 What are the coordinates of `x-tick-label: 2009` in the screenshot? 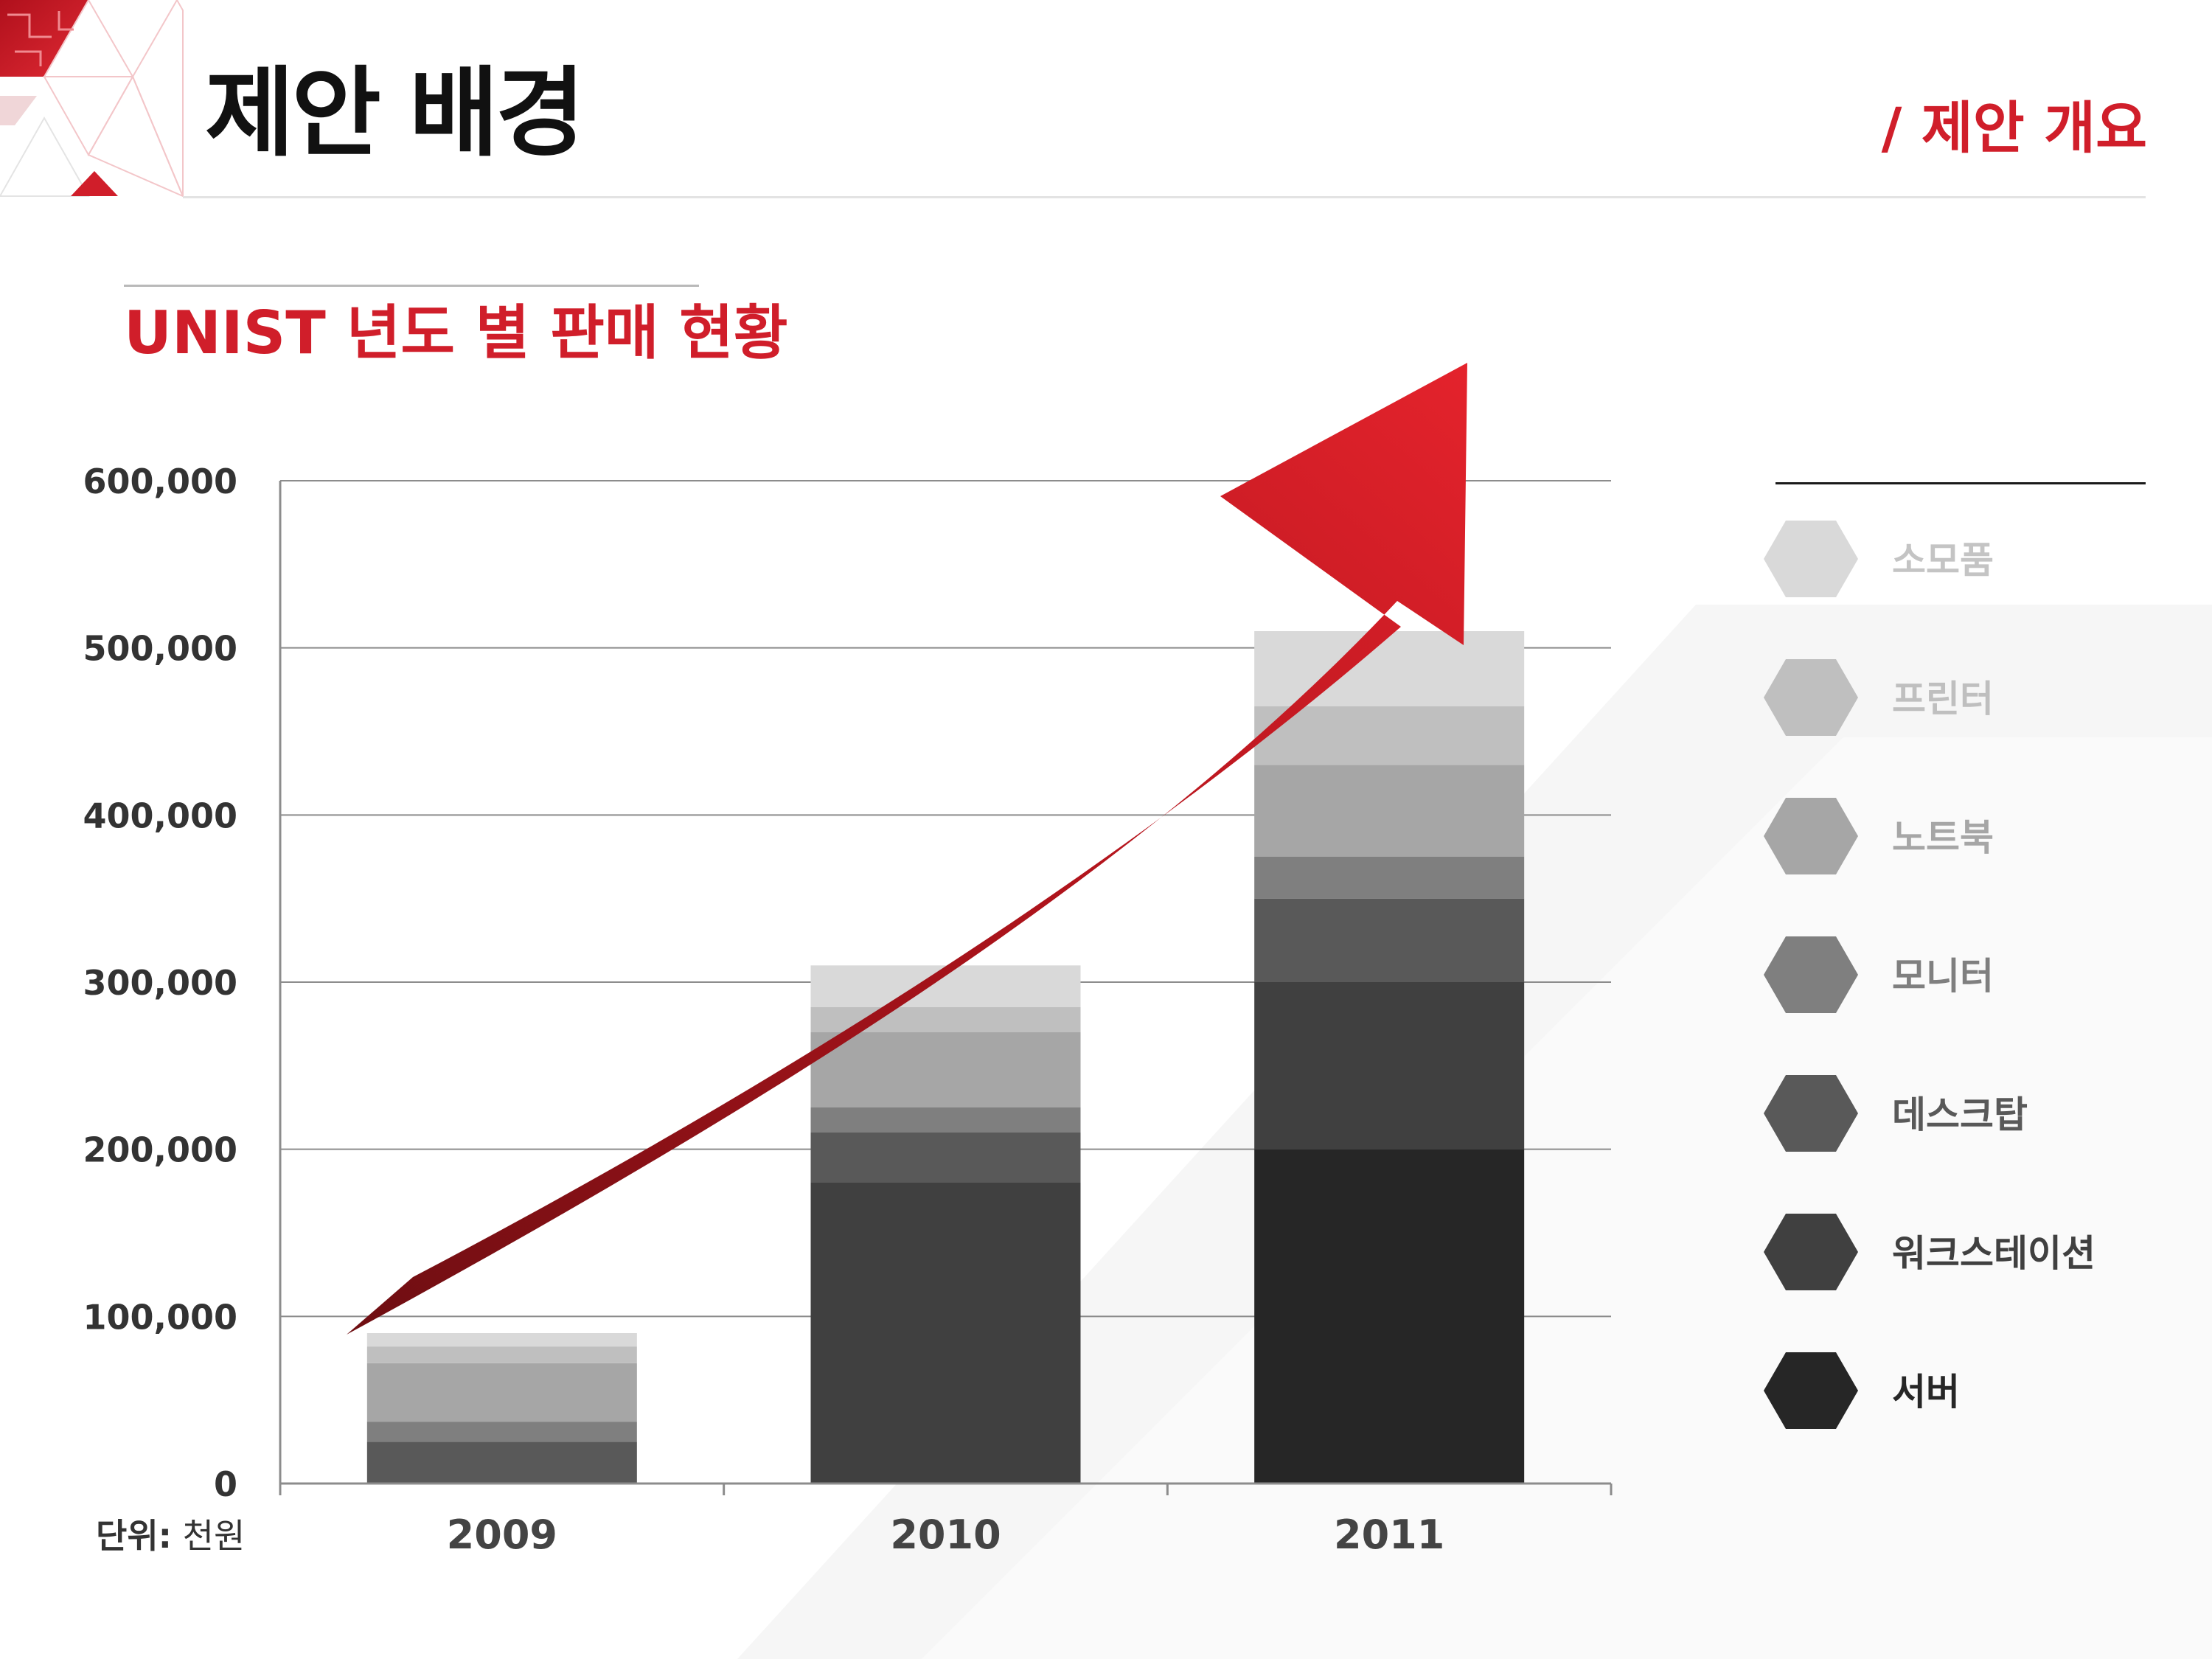 It's located at (502, 1535).